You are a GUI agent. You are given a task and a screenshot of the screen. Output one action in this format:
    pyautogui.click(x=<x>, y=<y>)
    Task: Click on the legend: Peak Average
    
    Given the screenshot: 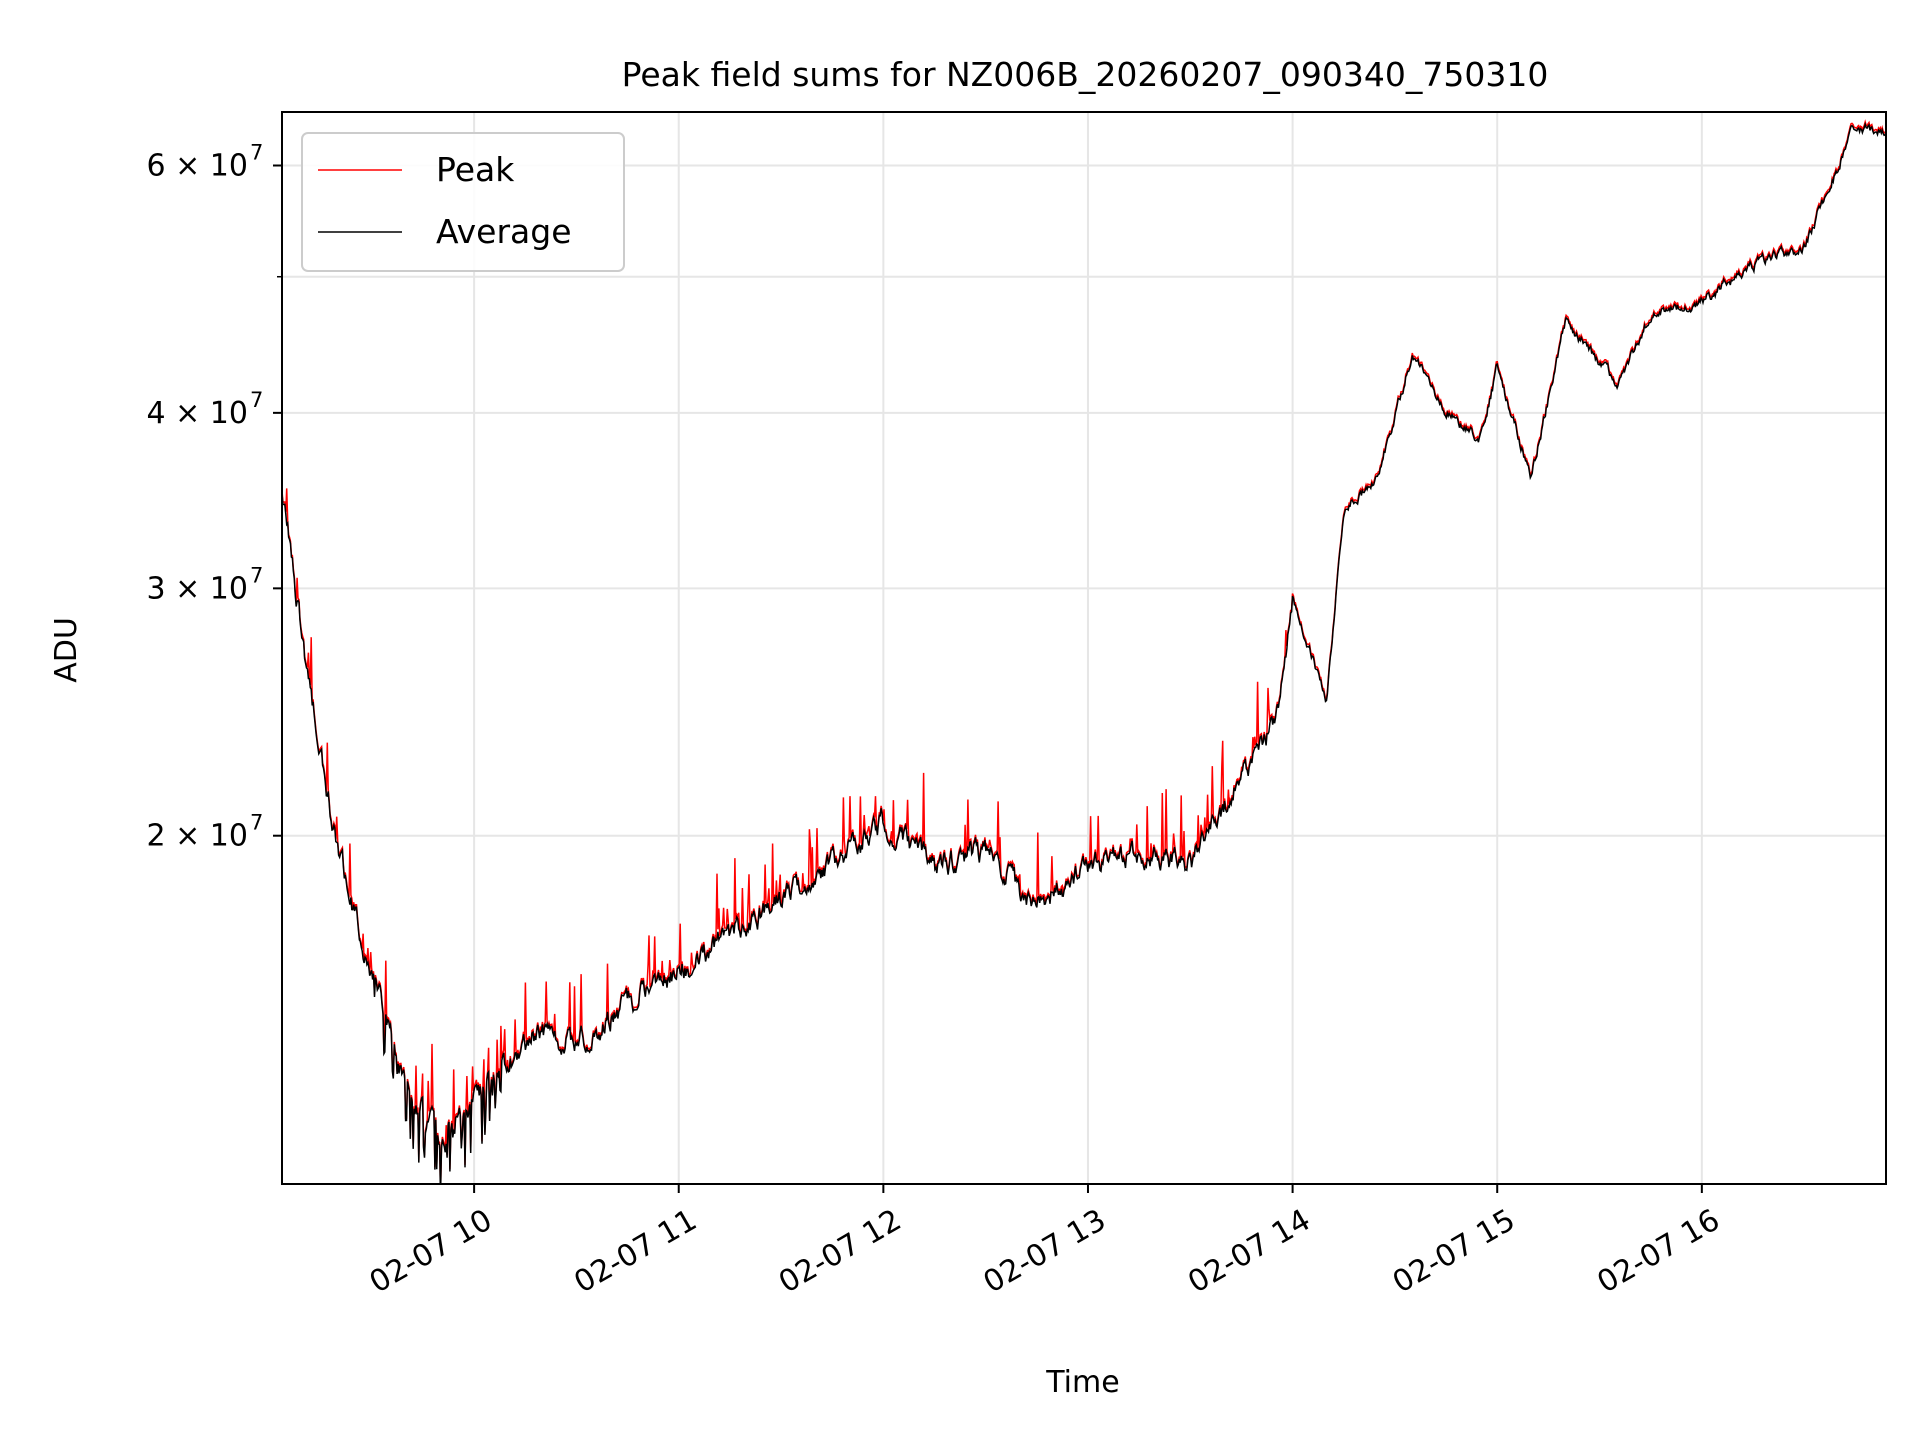 What is the action you would take?
    pyautogui.click(x=463, y=202)
    